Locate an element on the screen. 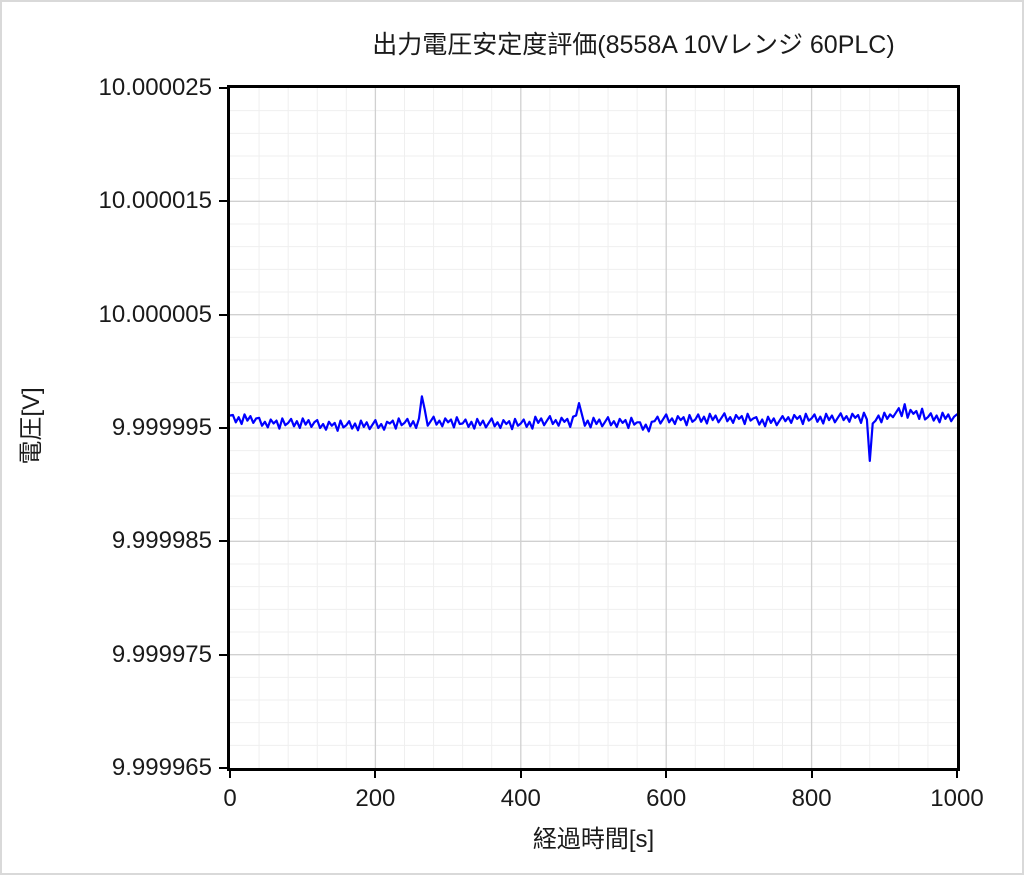 This screenshot has width=1024, height=875. chart-title: 出力電圧安定度評価(8558A 10Vレンジ 60PLC) is located at coordinates (633, 45).